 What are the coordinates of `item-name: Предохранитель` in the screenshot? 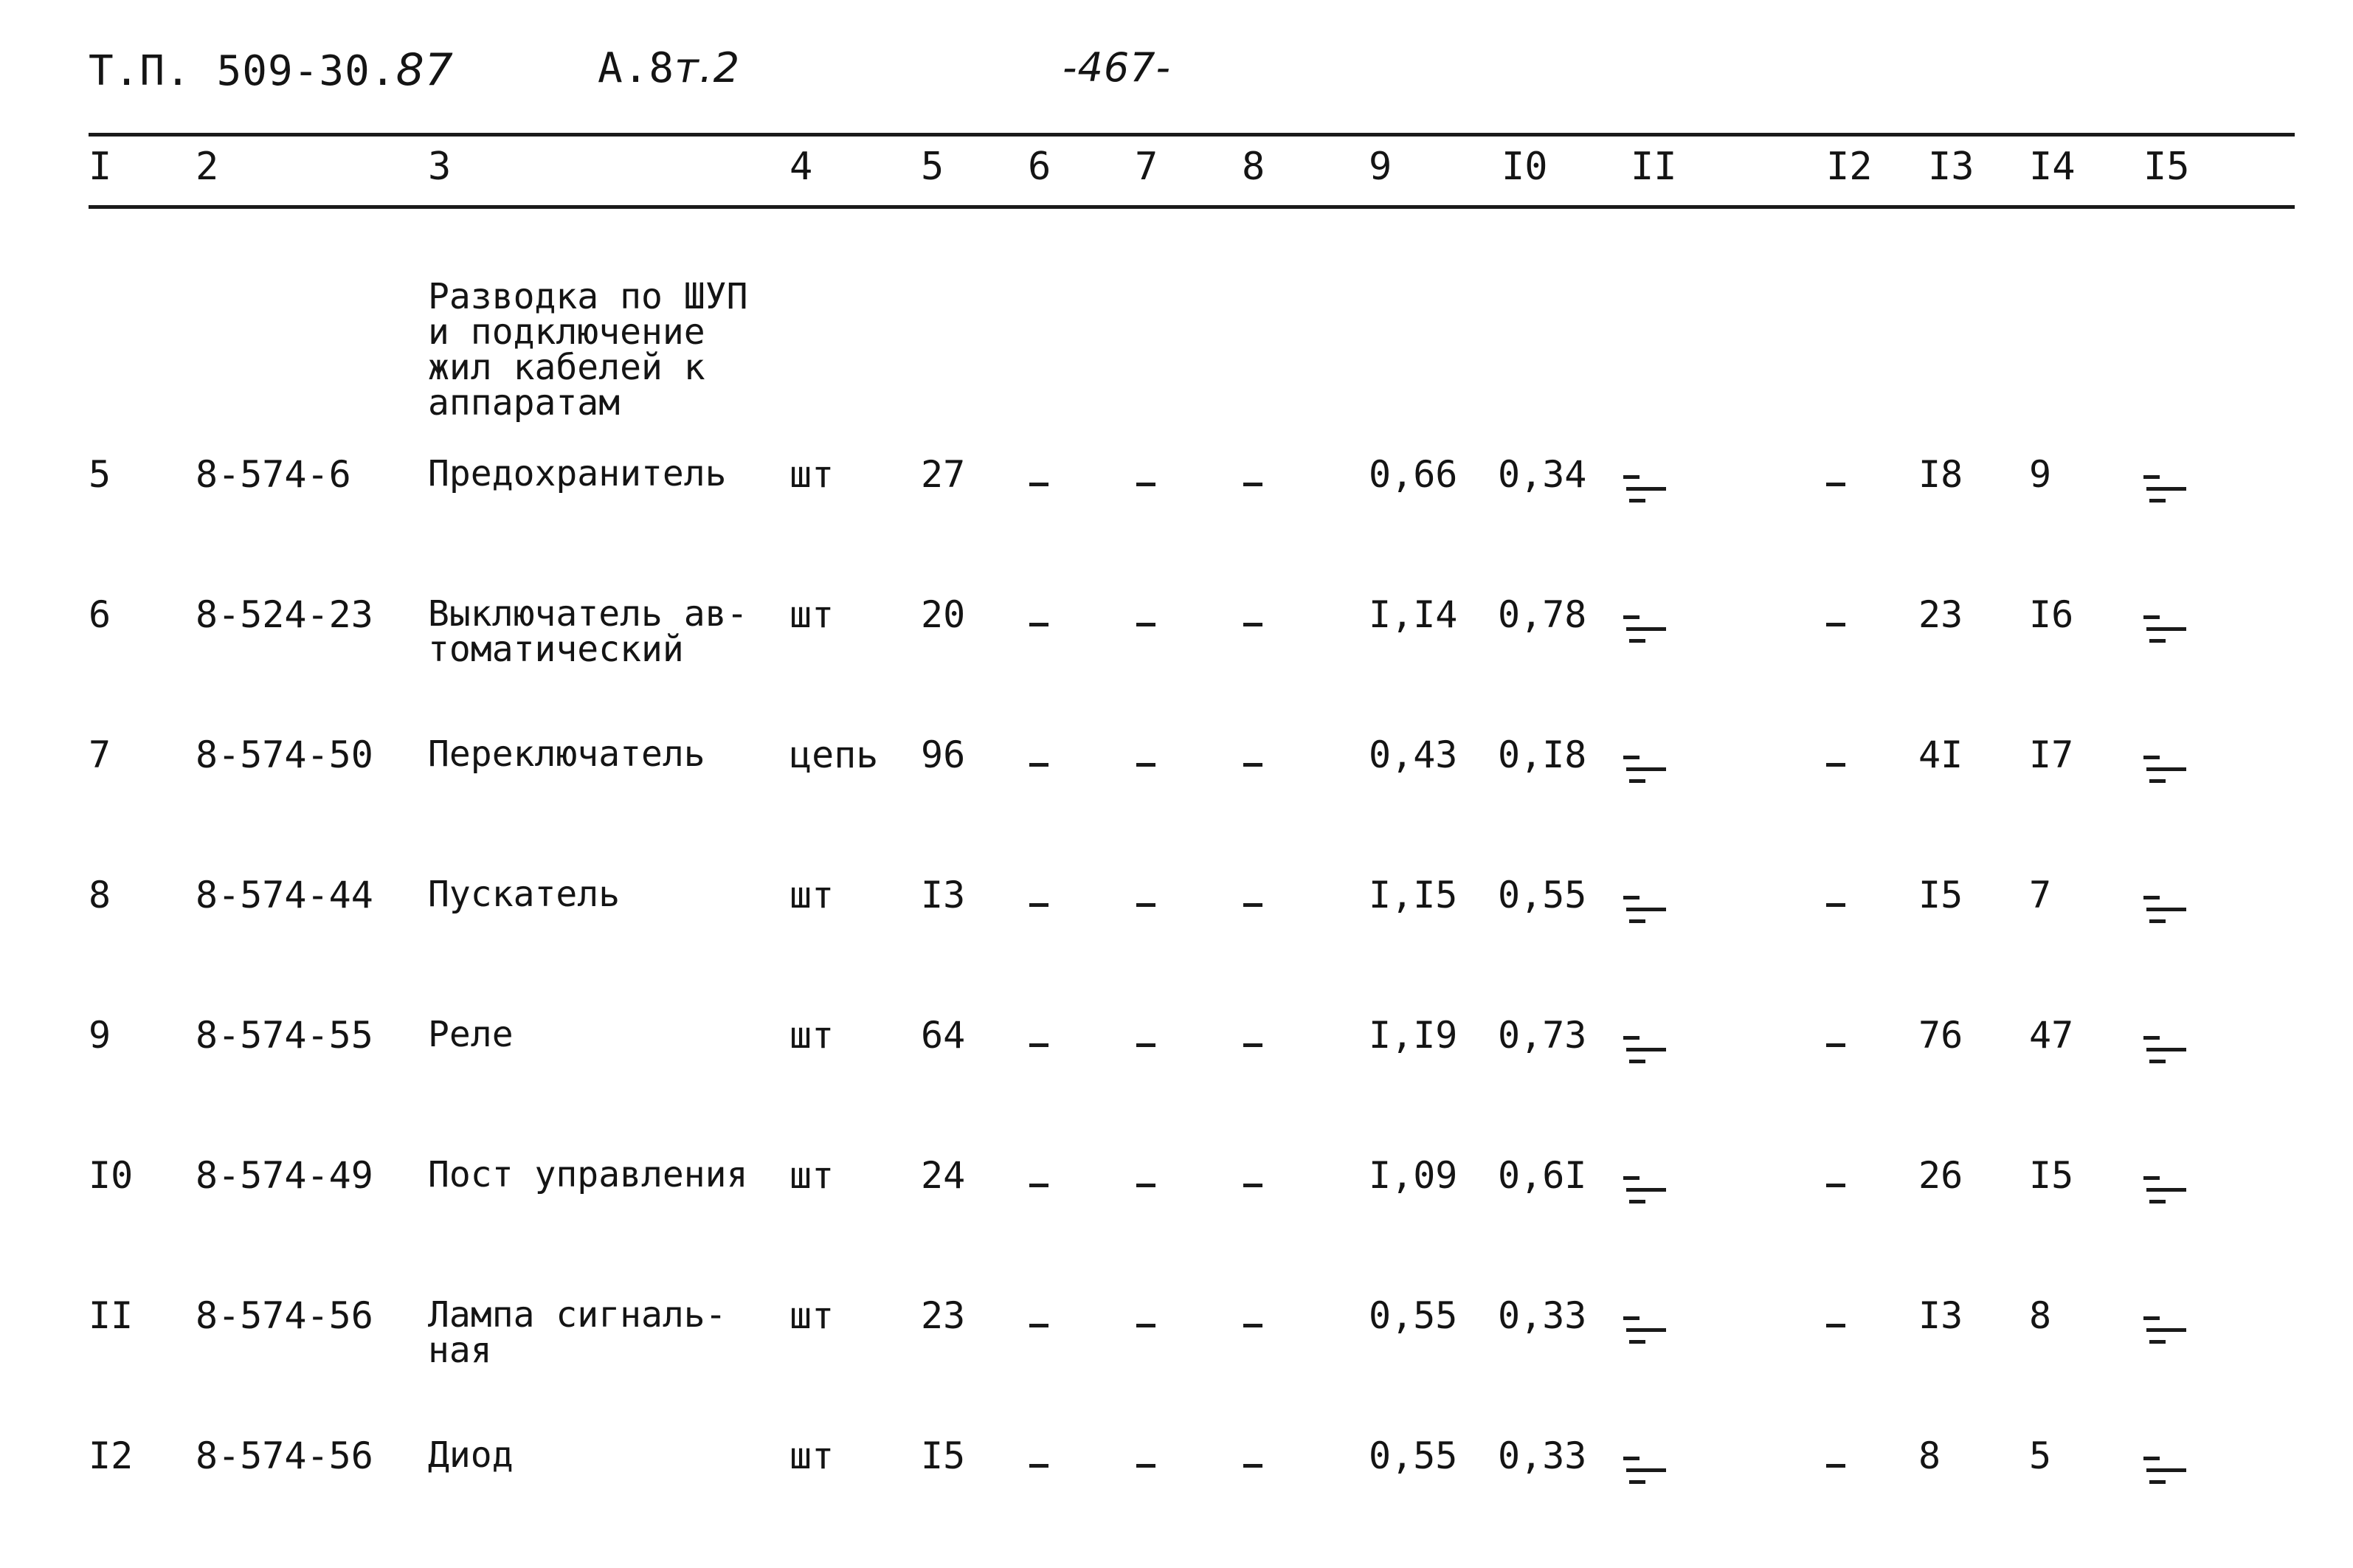 It's located at (577, 473).